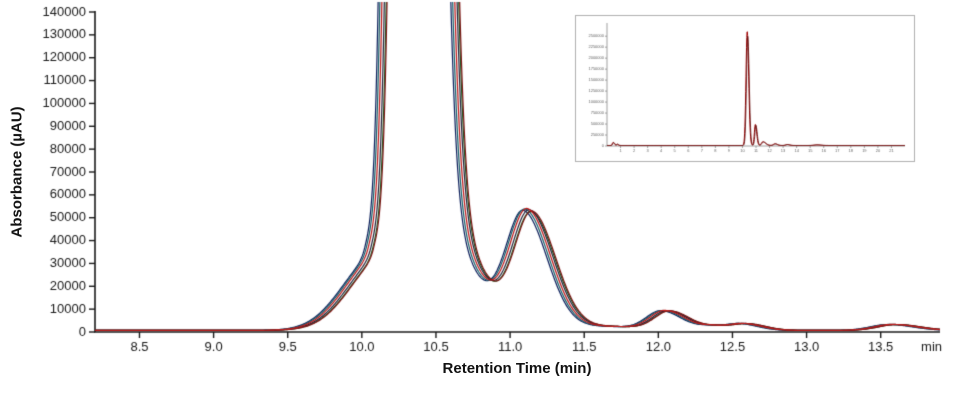 Image resolution: width=960 pixels, height=400 pixels. I want to click on y-axis-title: Absorbance (µAU), so click(17, 172).